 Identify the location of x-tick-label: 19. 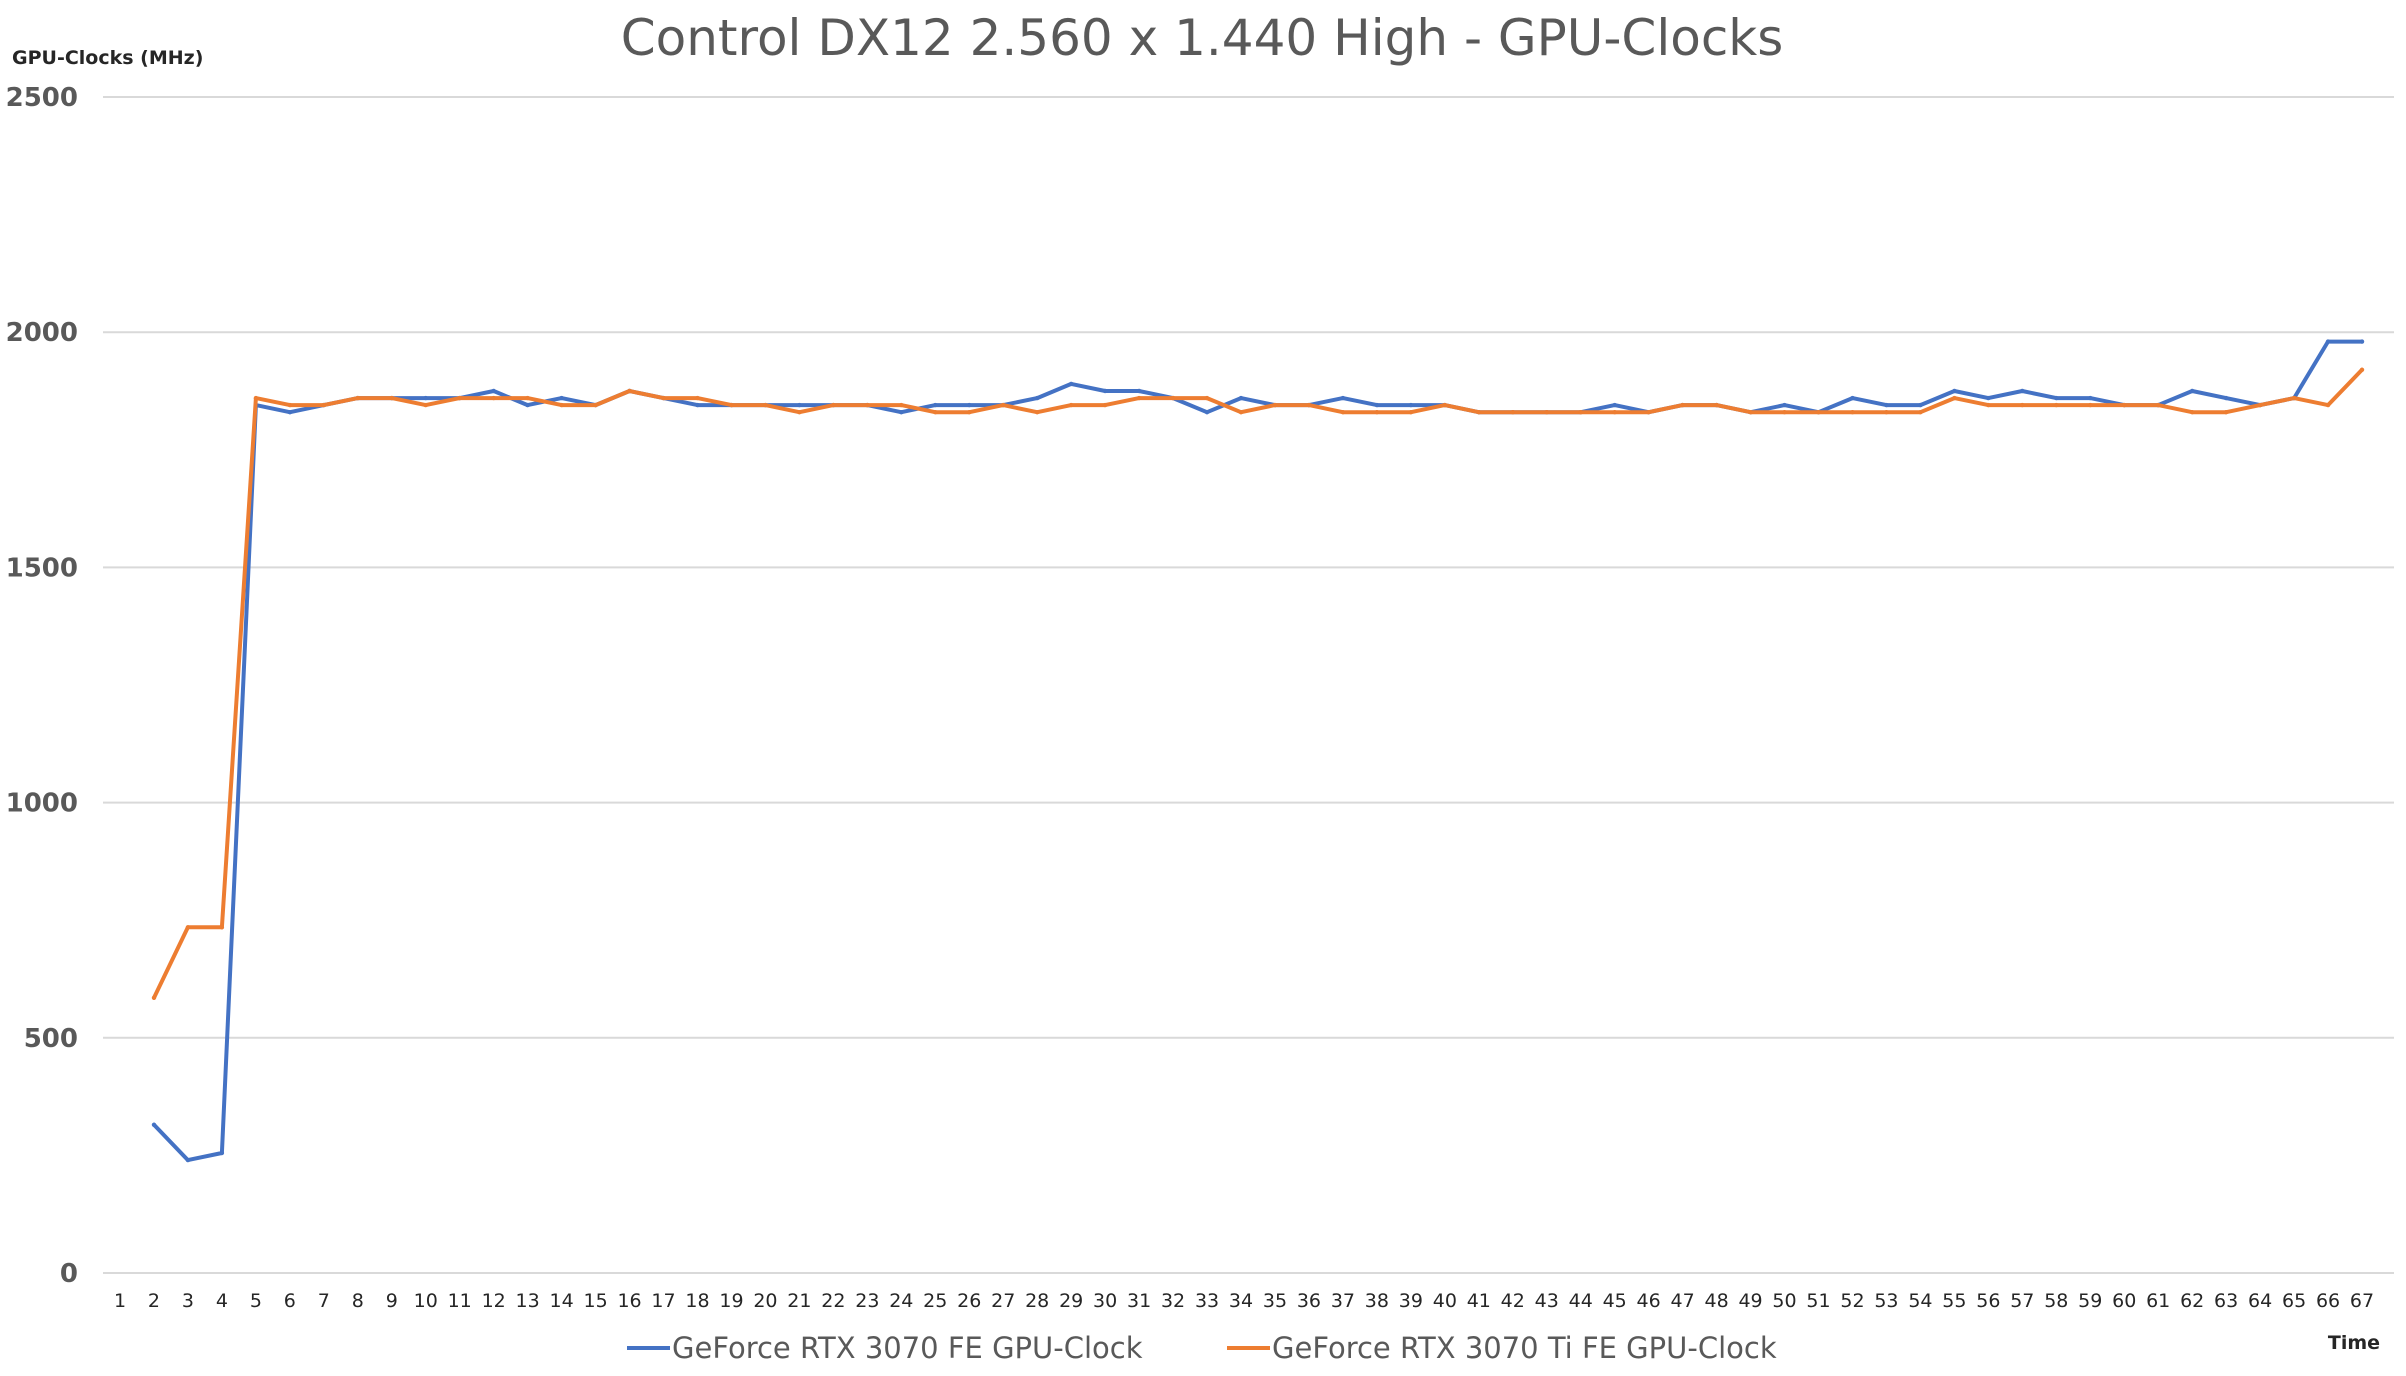
(731, 1301).